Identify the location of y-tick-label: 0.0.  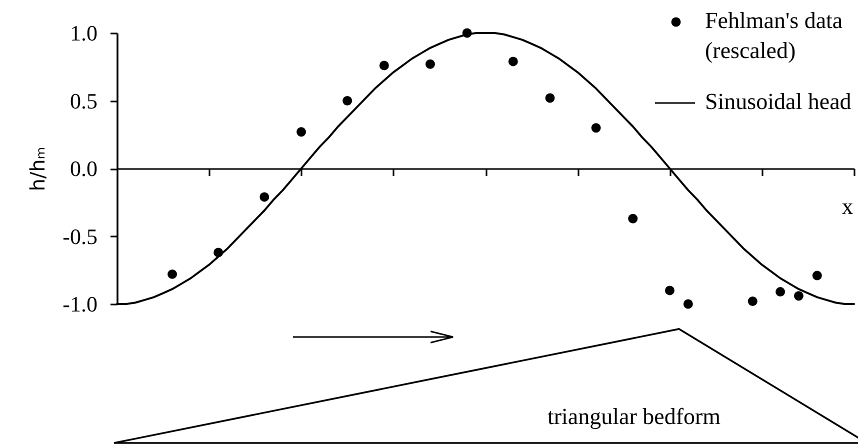
(84, 168).